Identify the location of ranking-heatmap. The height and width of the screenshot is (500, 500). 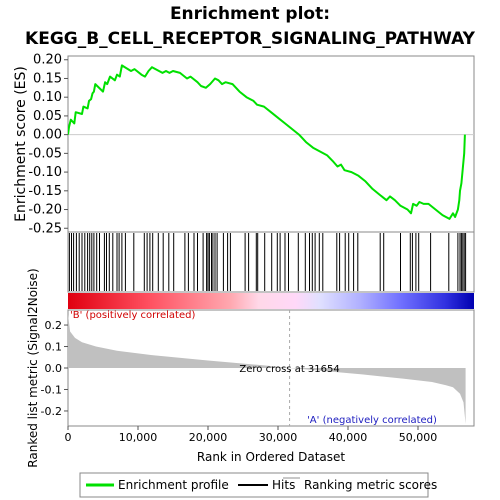
(271, 301).